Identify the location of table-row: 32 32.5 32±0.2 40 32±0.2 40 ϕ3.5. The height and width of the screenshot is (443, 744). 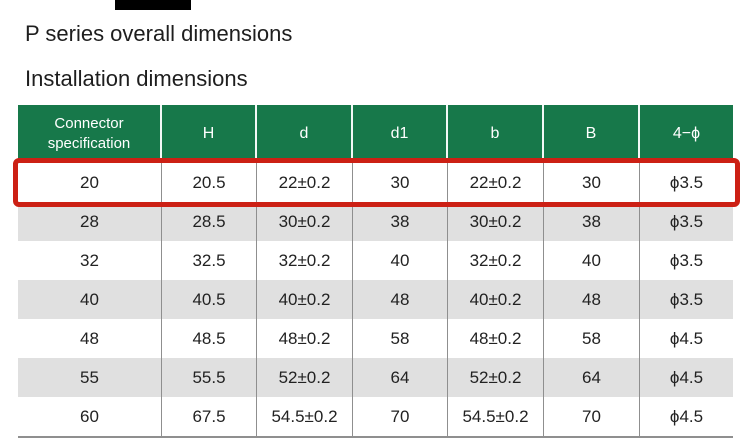
(375, 260).